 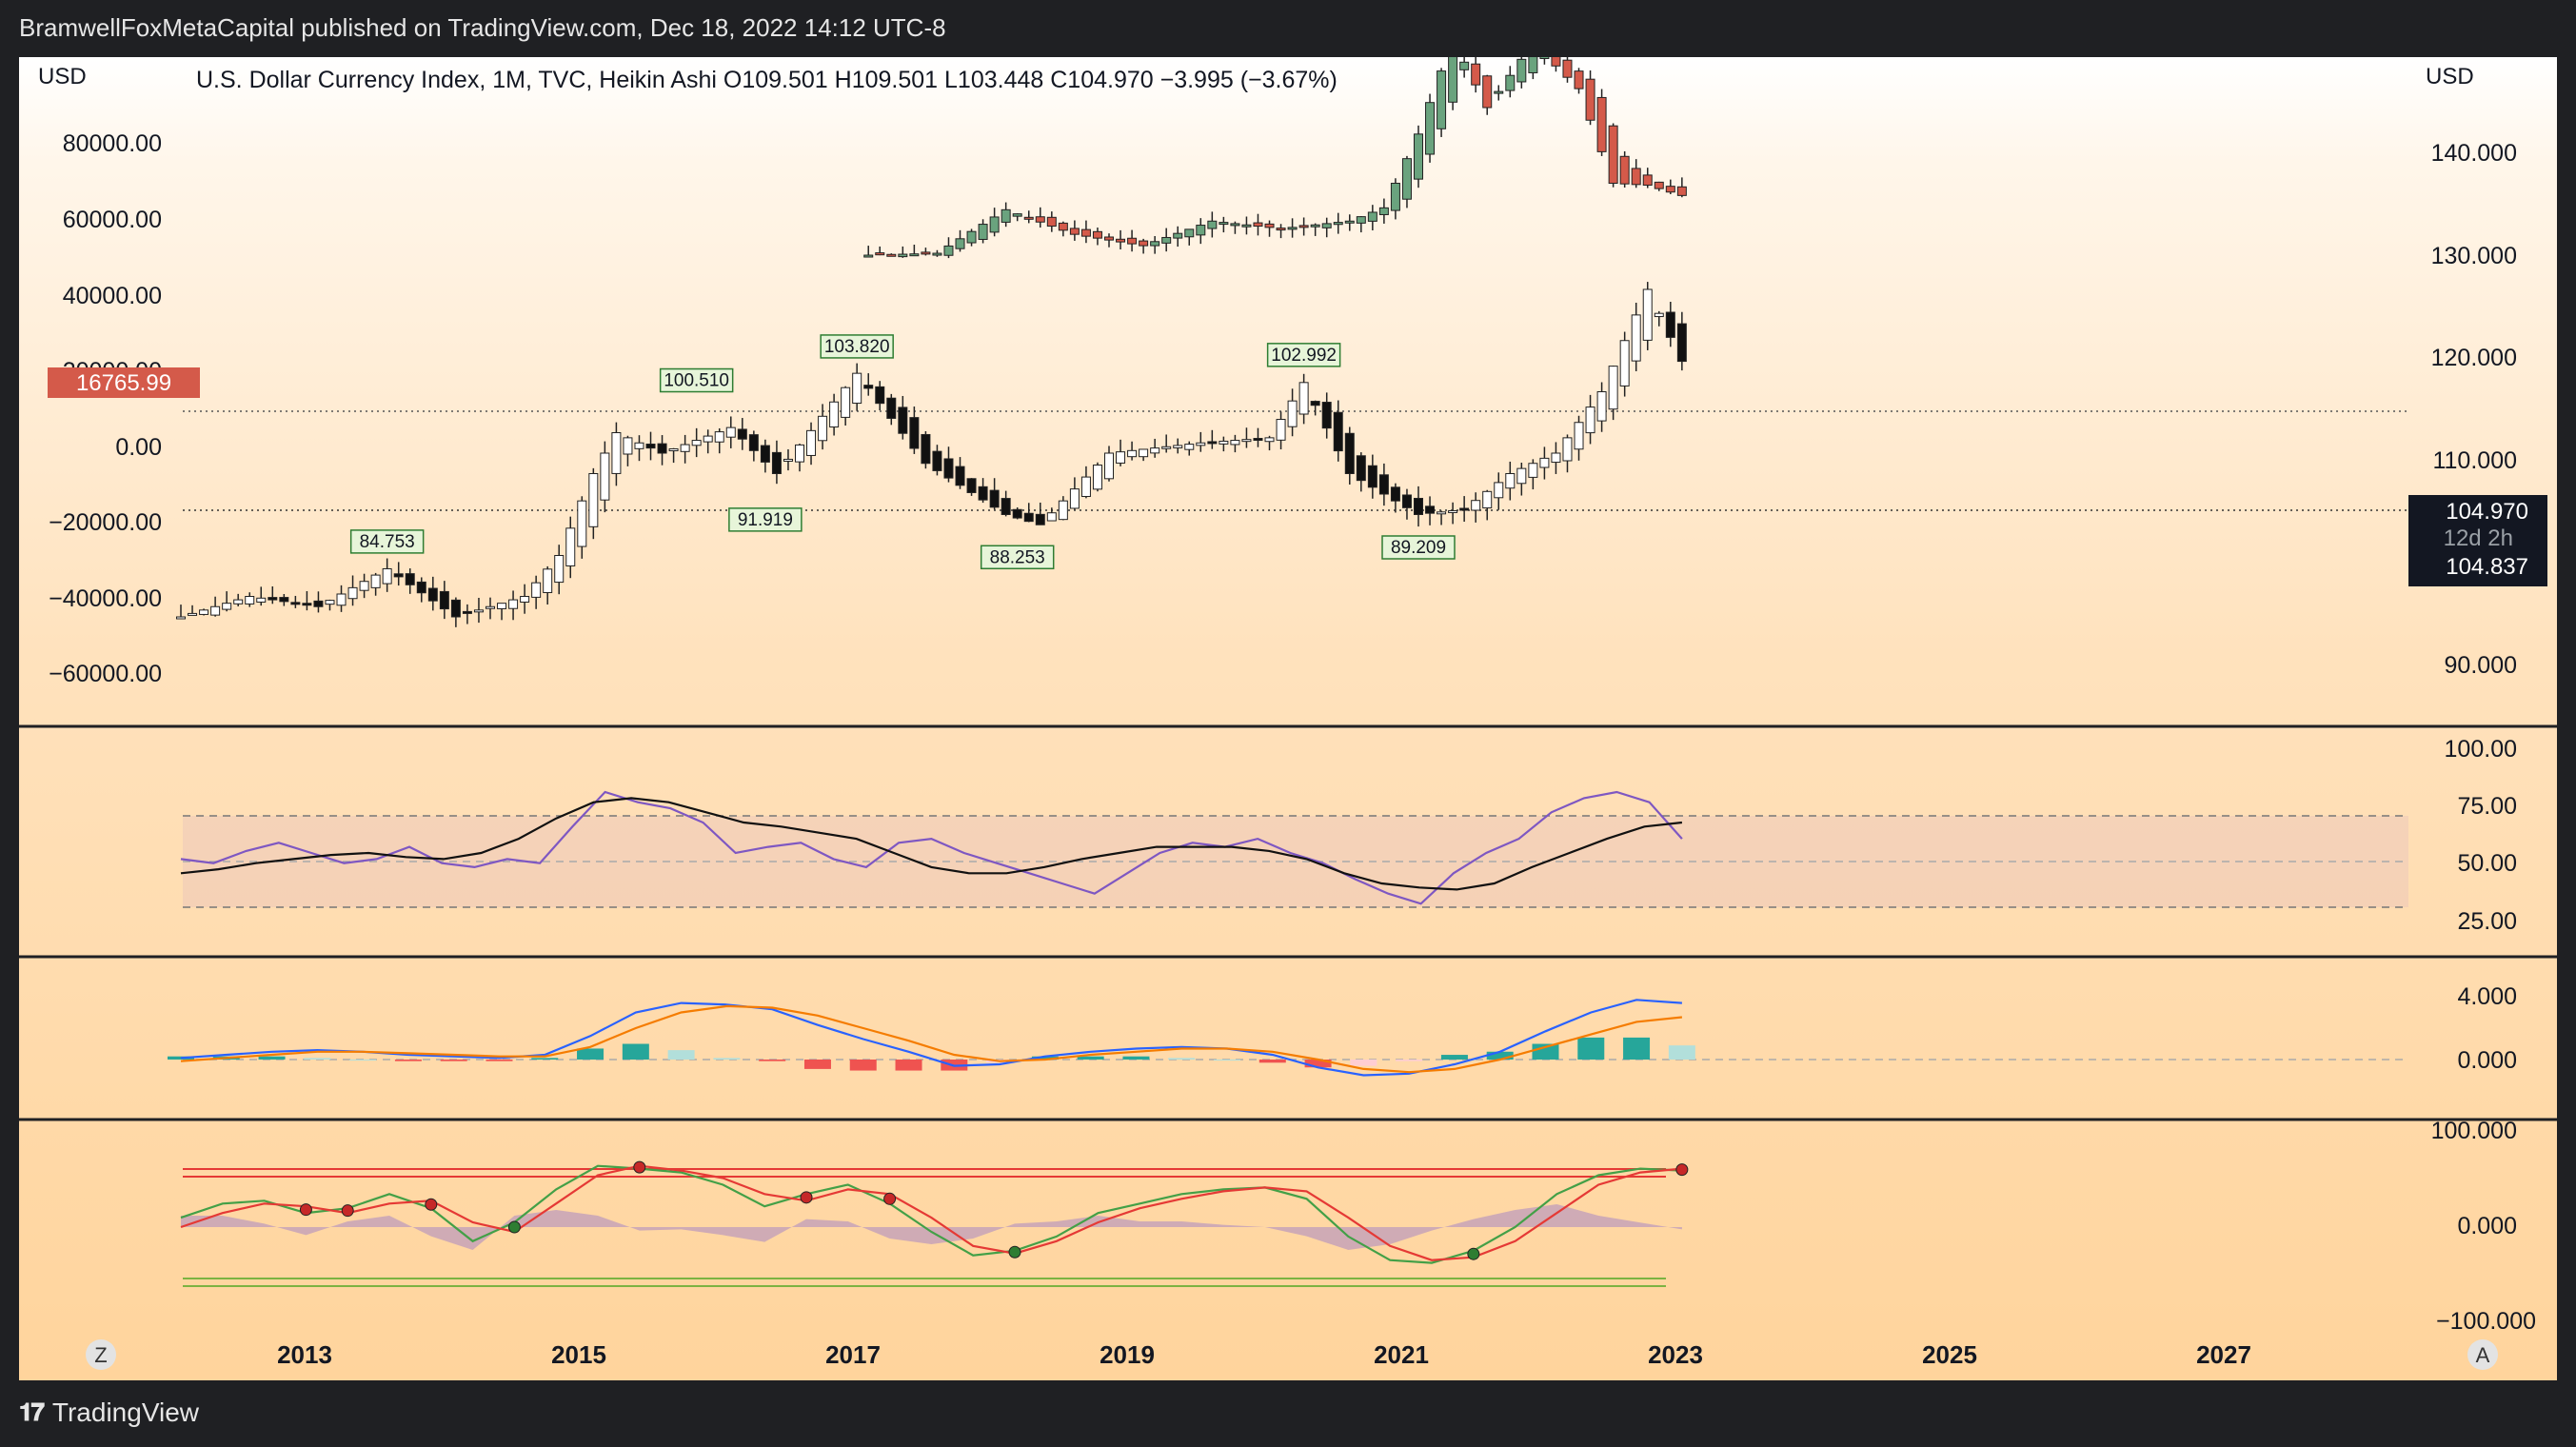 I want to click on rsi-axis-label: 75.00, so click(x=2487, y=806).